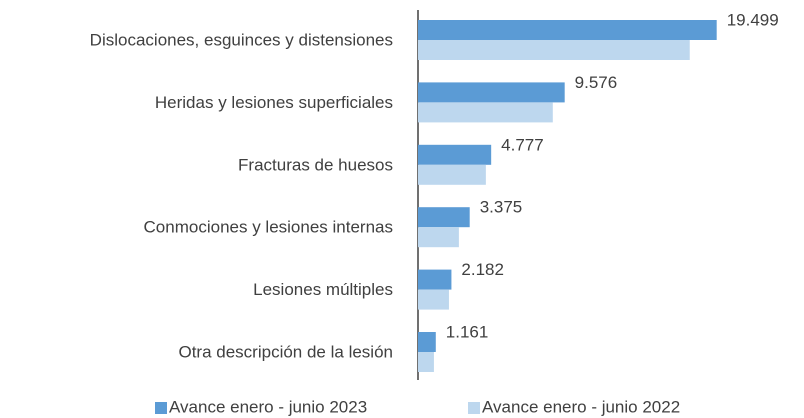 The width and height of the screenshot is (804, 418). Describe the element at coordinates (323, 289) in the screenshot. I see `y-tick-label: Lesiones múltiples` at that location.